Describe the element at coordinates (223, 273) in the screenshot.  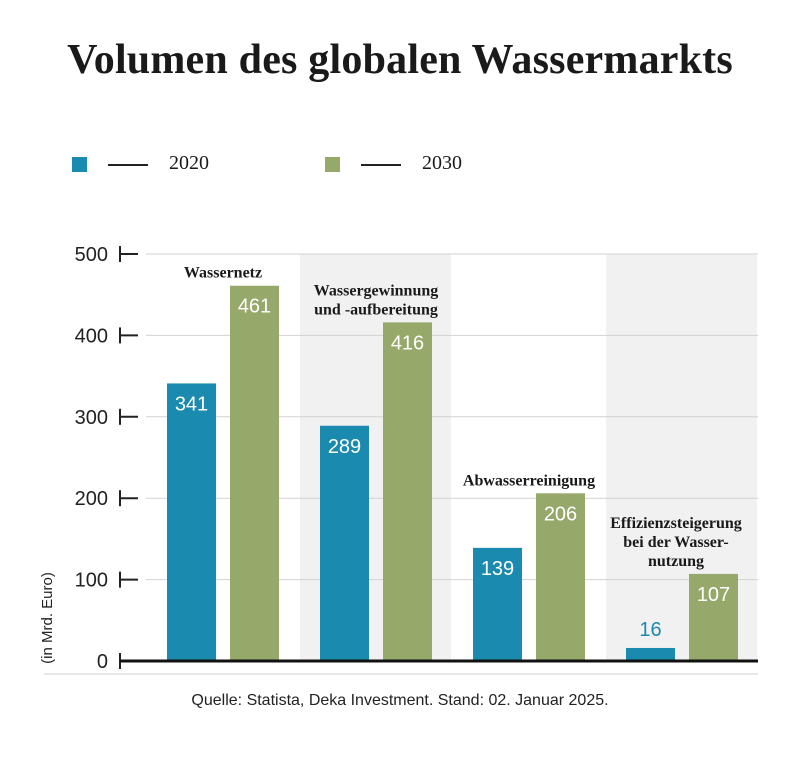
I see `category-label: Wassernetz` at that location.